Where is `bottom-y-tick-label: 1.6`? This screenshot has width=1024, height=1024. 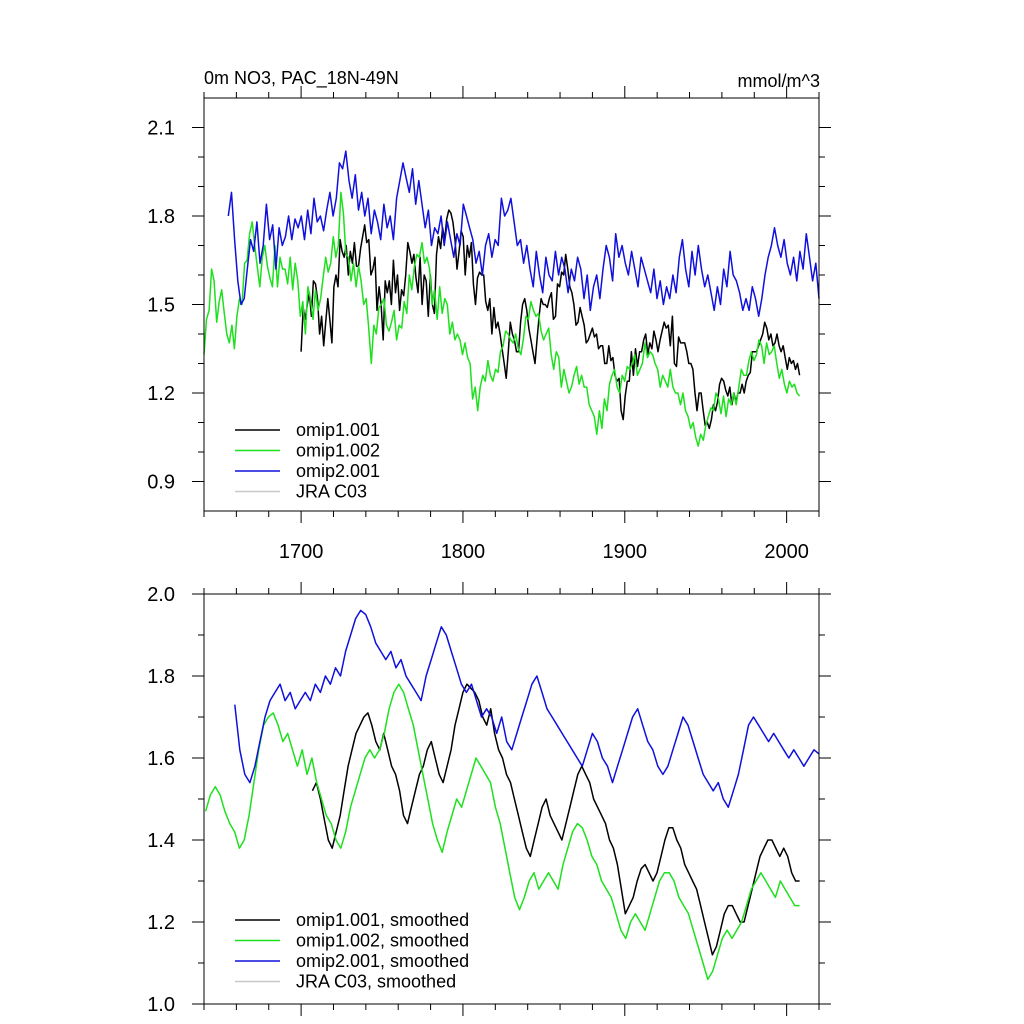
bottom-y-tick-label: 1.6 is located at coordinates (161, 759).